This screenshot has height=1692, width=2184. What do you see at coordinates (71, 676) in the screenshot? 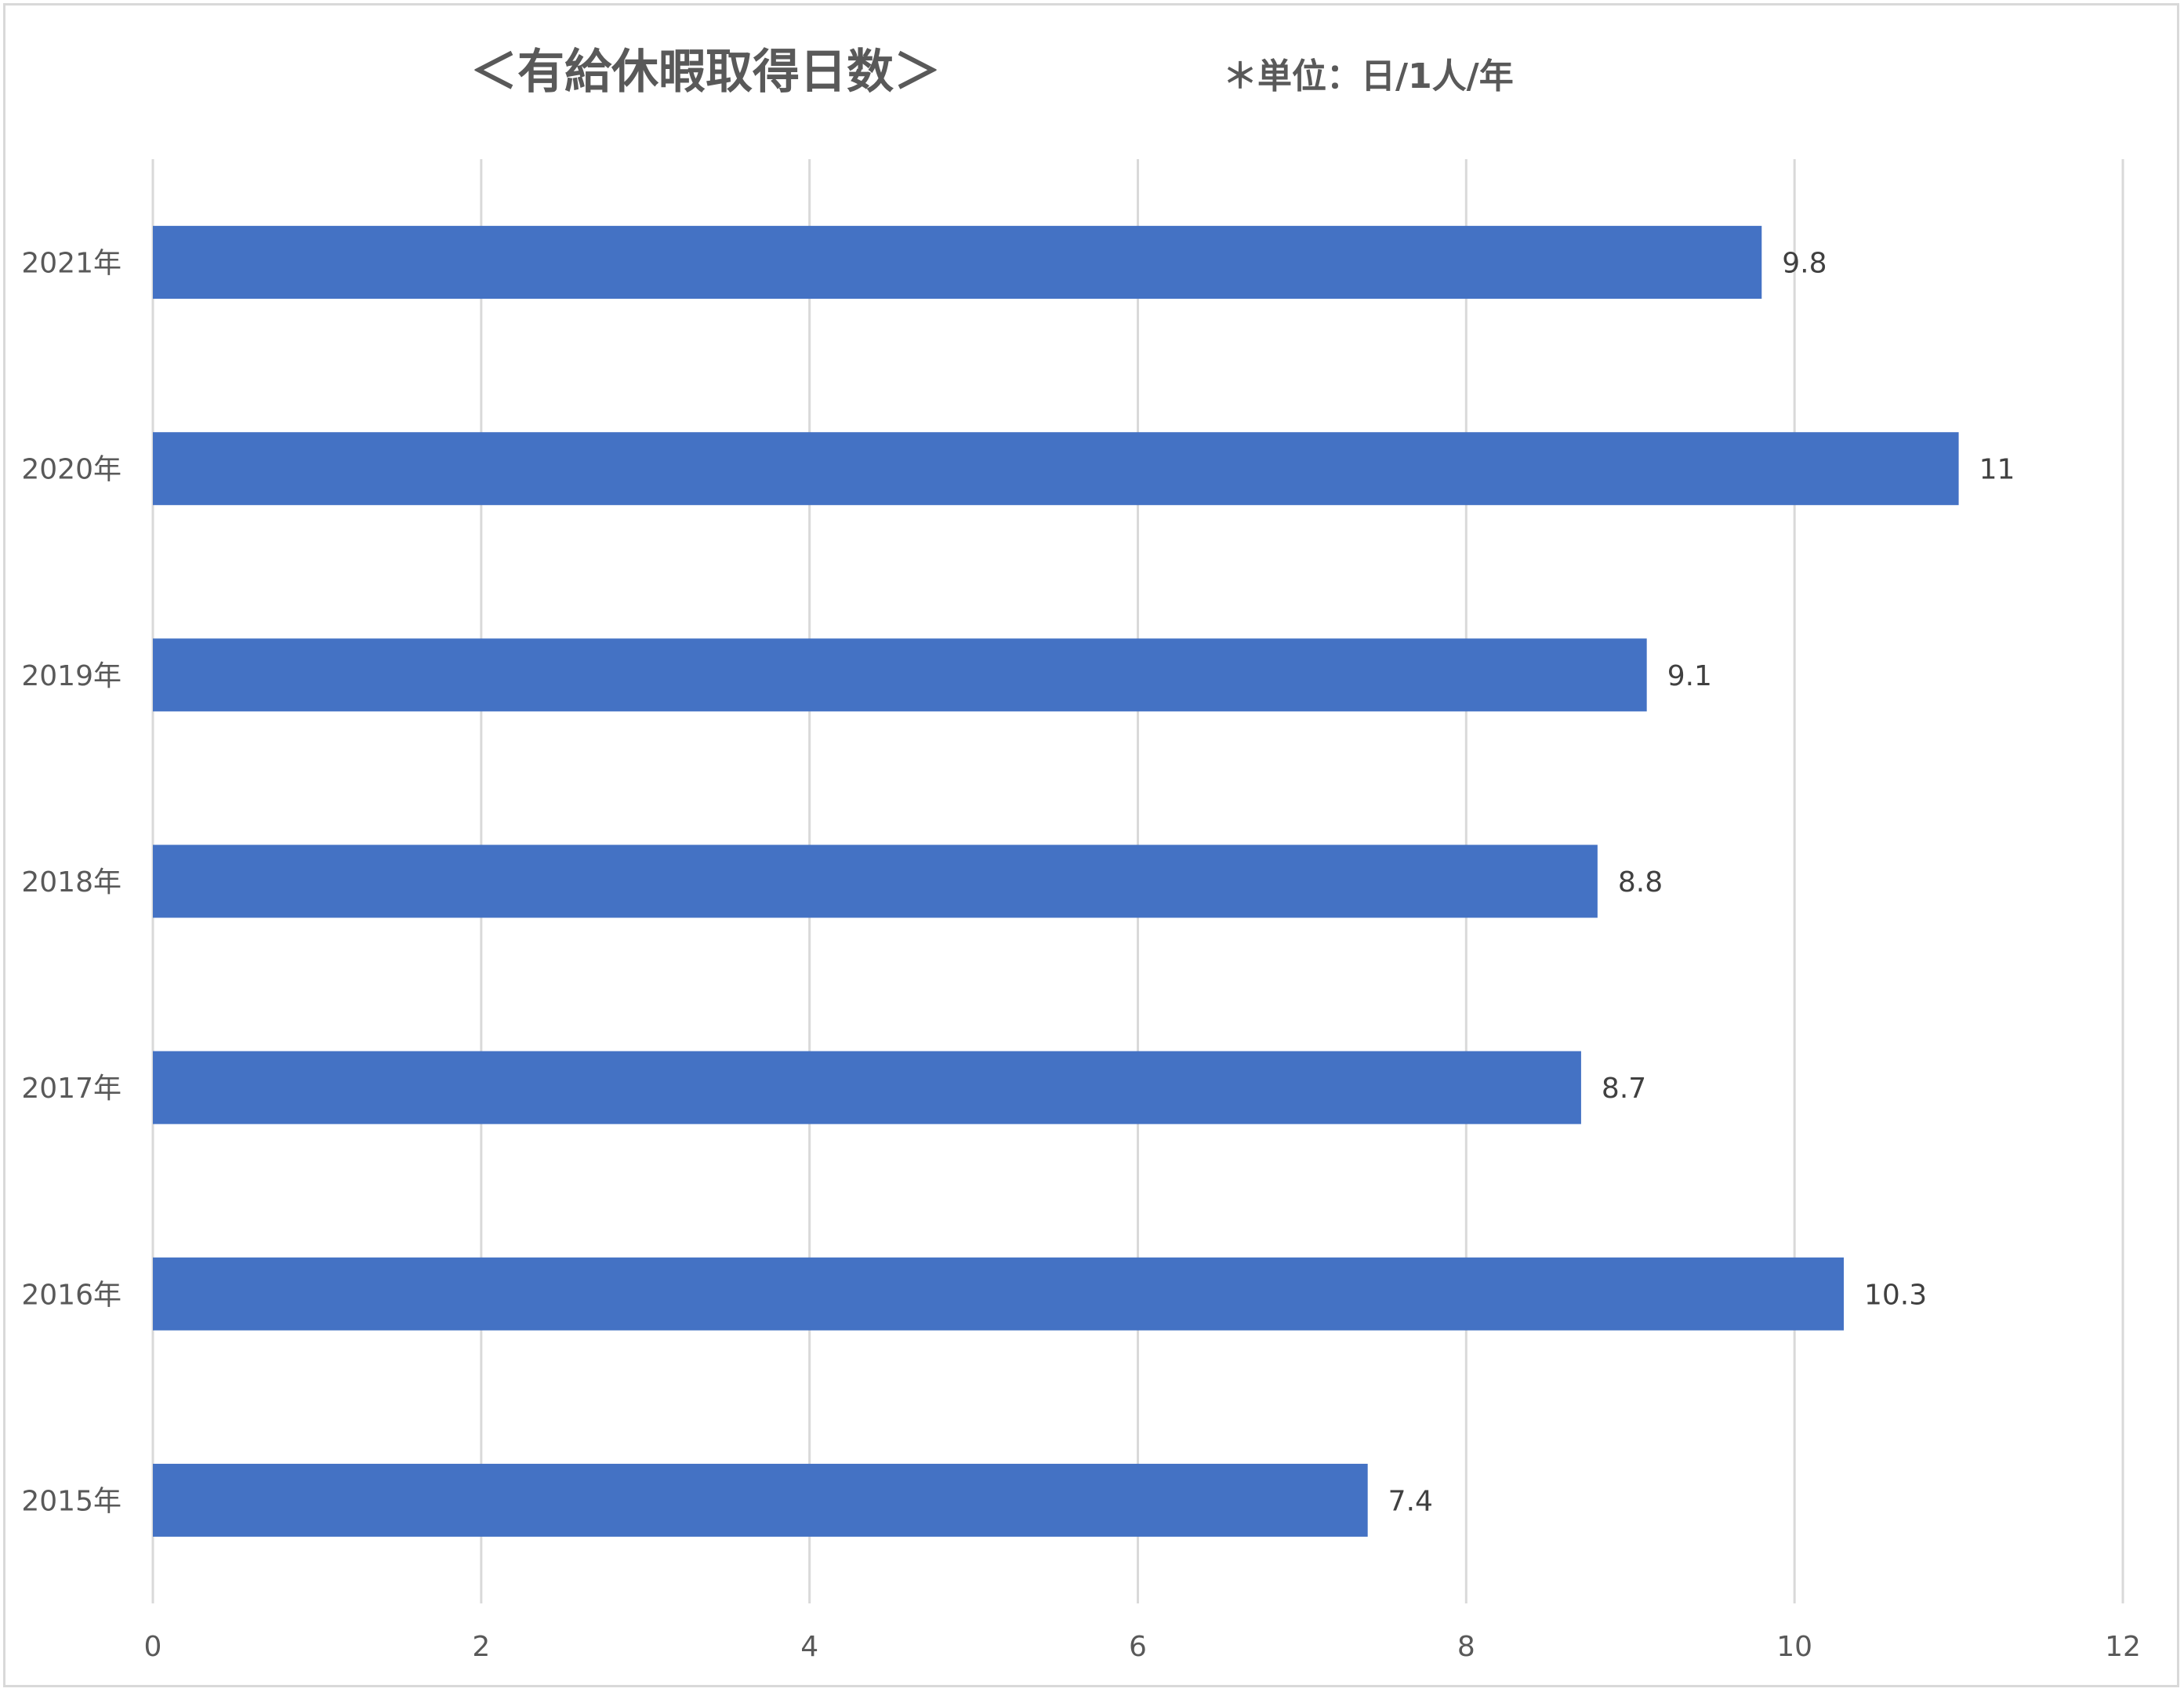
I see `y-category-label: 2019年` at bounding box center [71, 676].